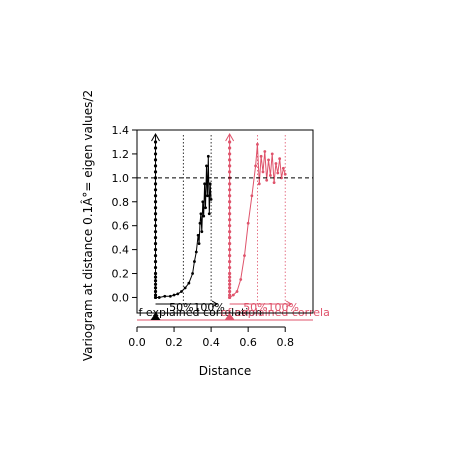  I want to click on y-tick-label: 0.6, so click(121, 226).